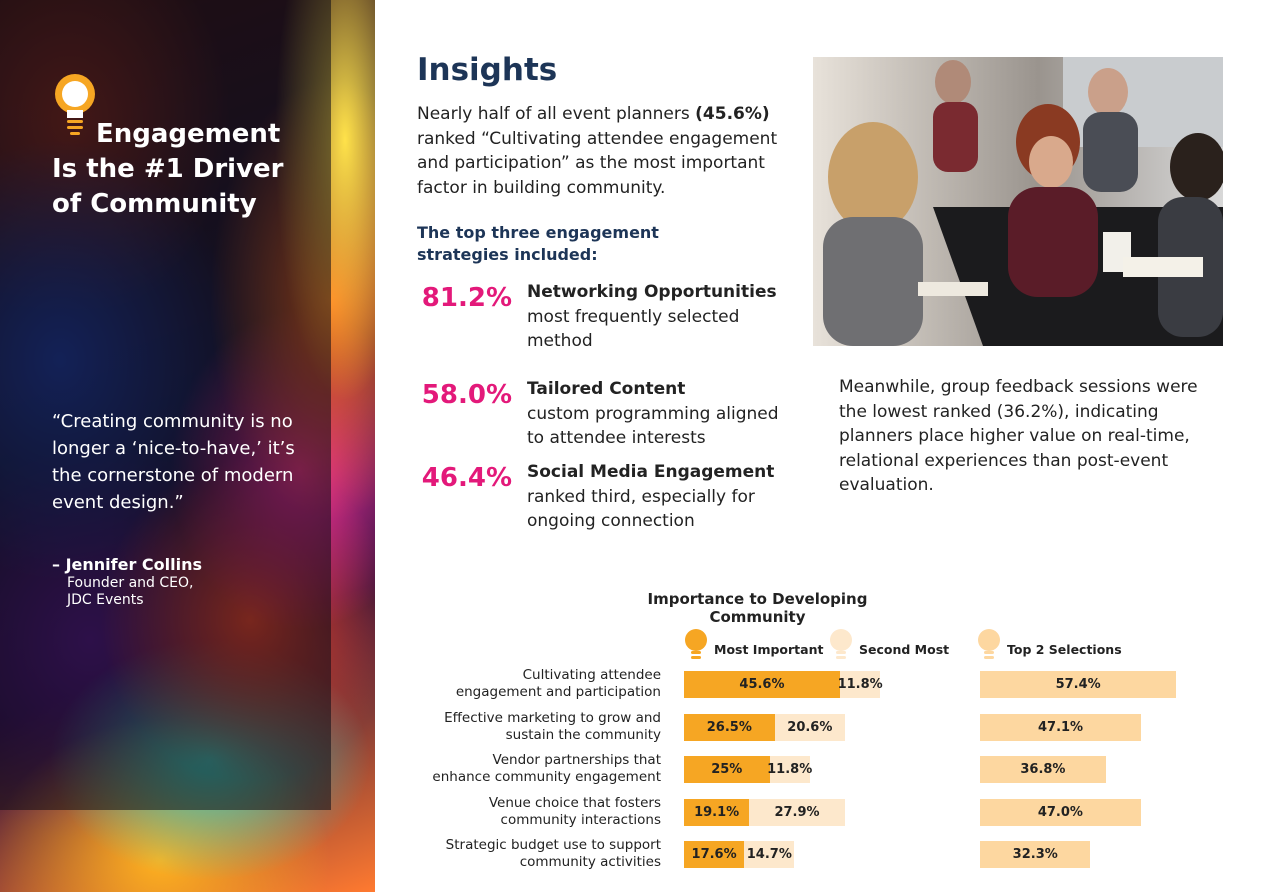  Describe the element at coordinates (130, 583) in the screenshot. I see `author-role: Founder and CEO,` at that location.